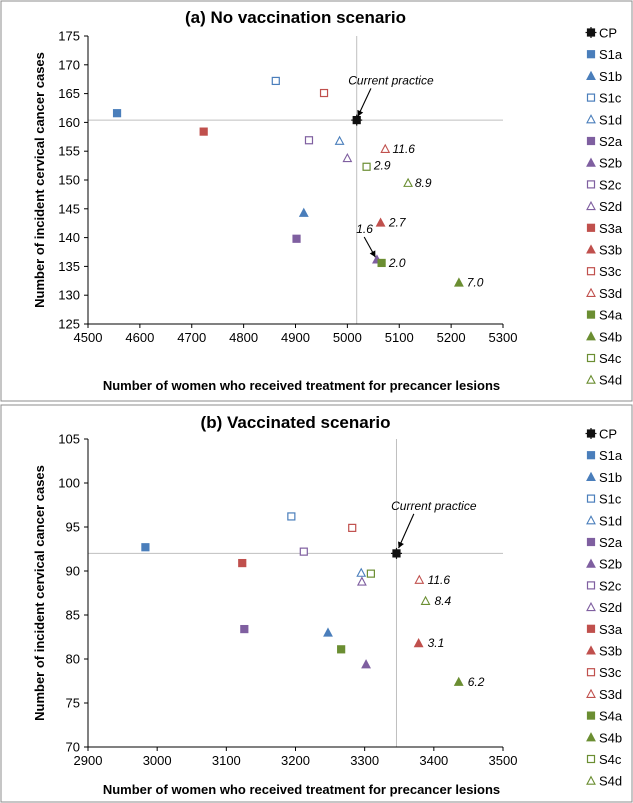  What do you see at coordinates (364, 760) in the screenshot?
I see `x-tick-label: 3300` at bounding box center [364, 760].